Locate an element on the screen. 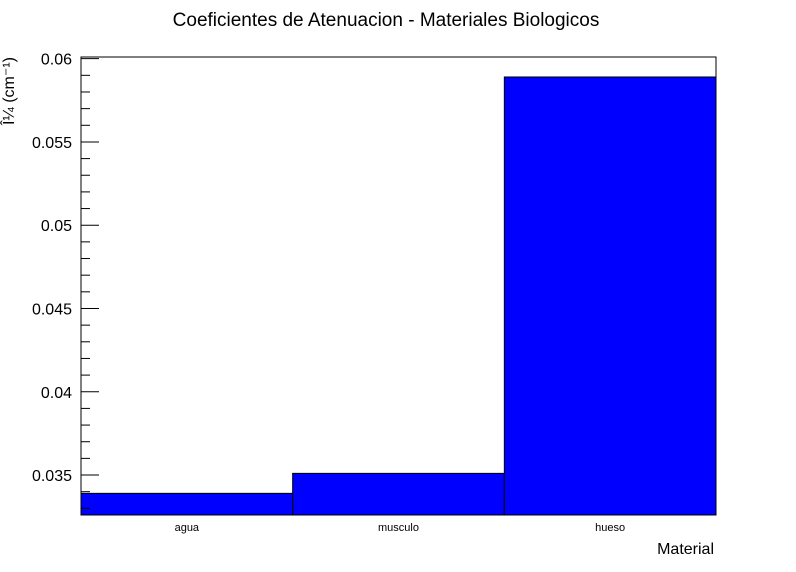  y-tick-label: 0.05 is located at coordinates (56, 226).